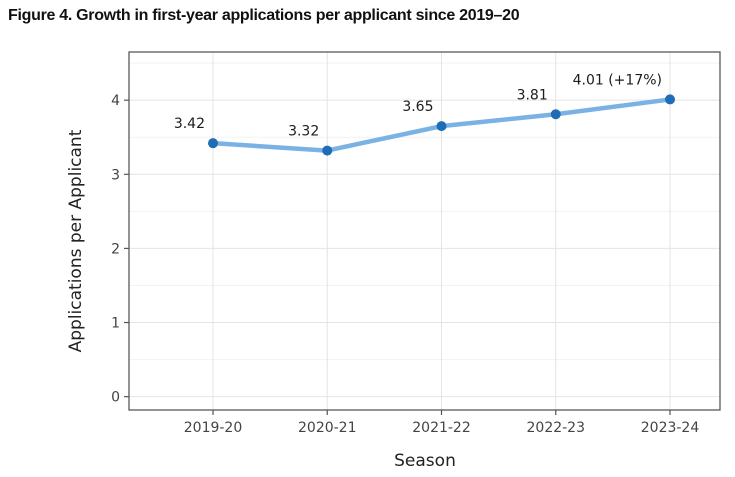  I want to click on y-tick-label: 1, so click(115, 324).